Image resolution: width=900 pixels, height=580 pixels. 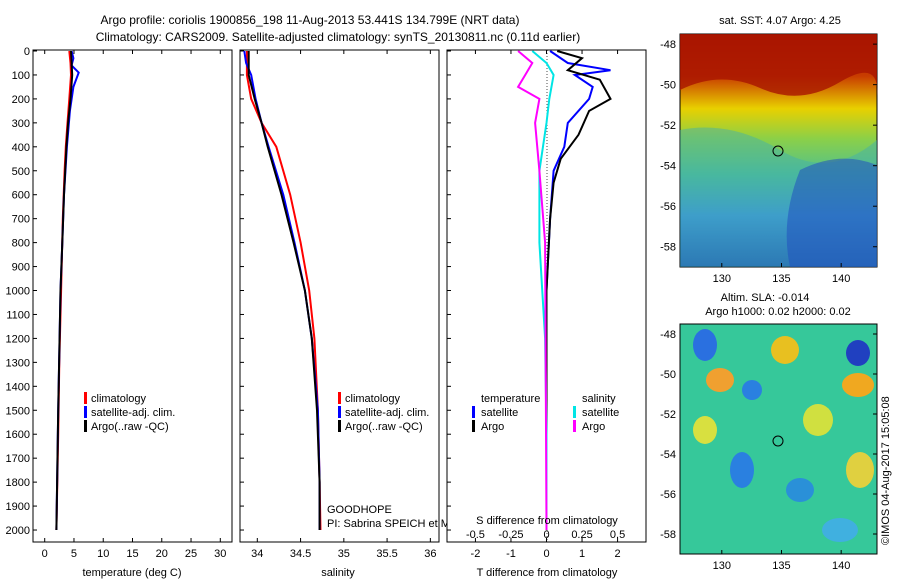 I want to click on y-tick-label: 400, so click(x=21, y=148).